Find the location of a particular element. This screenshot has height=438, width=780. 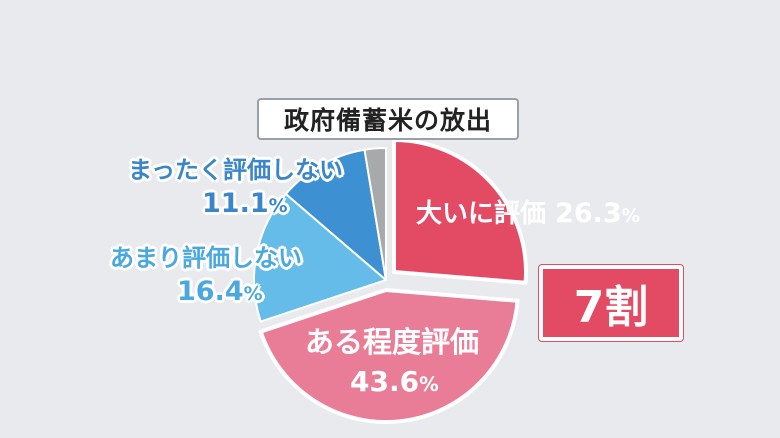

value-not-much-wrap: 16.4% is located at coordinates (220, 291).